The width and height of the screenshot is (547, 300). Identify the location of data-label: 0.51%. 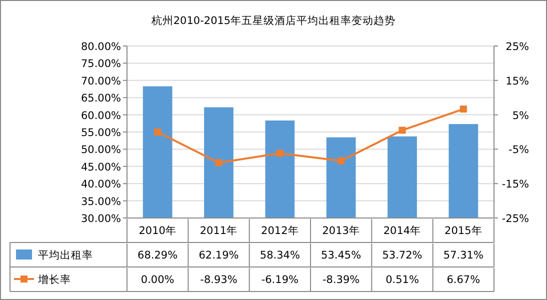
(402, 280).